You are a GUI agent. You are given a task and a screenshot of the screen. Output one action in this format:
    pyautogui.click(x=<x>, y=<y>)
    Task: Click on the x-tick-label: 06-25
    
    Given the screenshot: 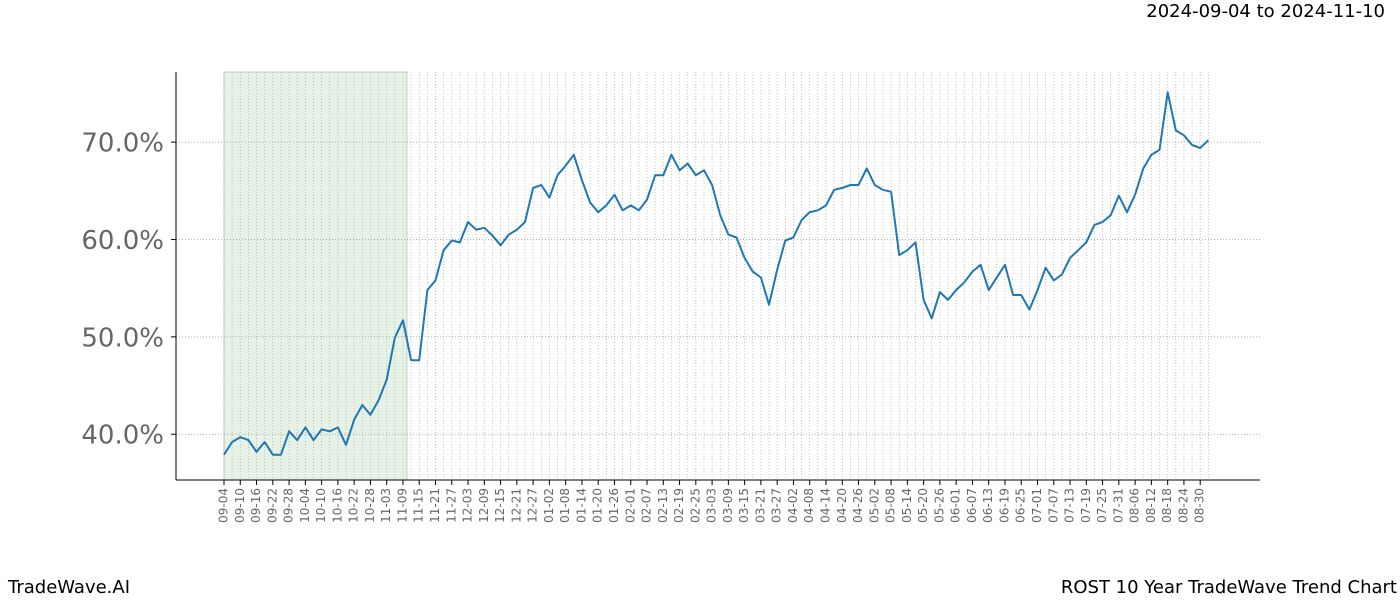 What is the action you would take?
    pyautogui.click(x=1021, y=505)
    